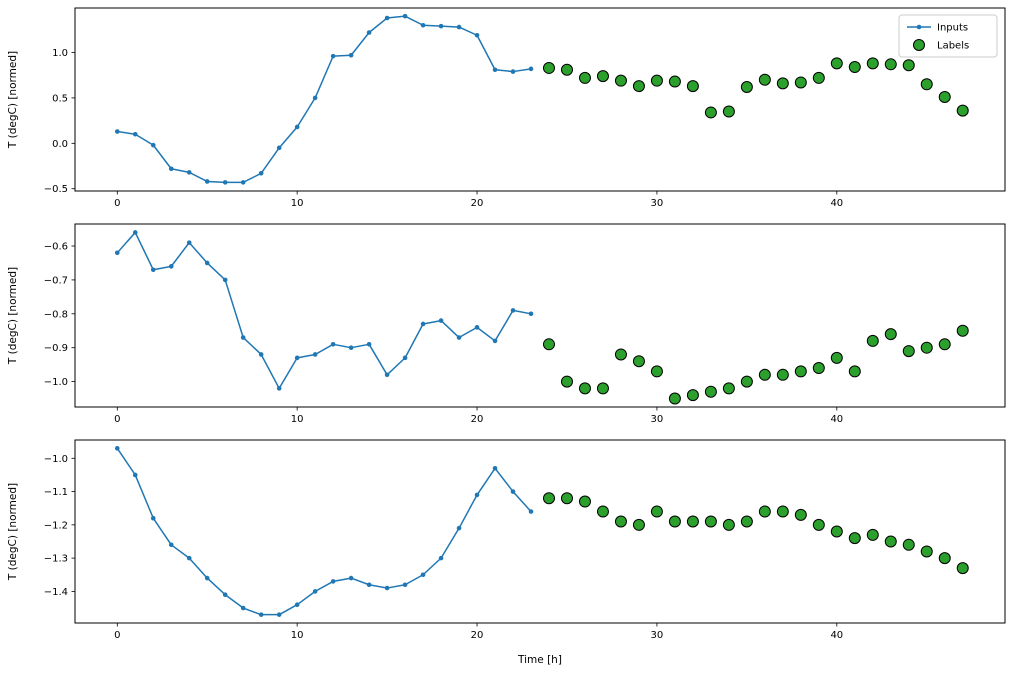  What do you see at coordinates (60, 144) in the screenshot?
I see `y-tick-label: 0.0` at bounding box center [60, 144].